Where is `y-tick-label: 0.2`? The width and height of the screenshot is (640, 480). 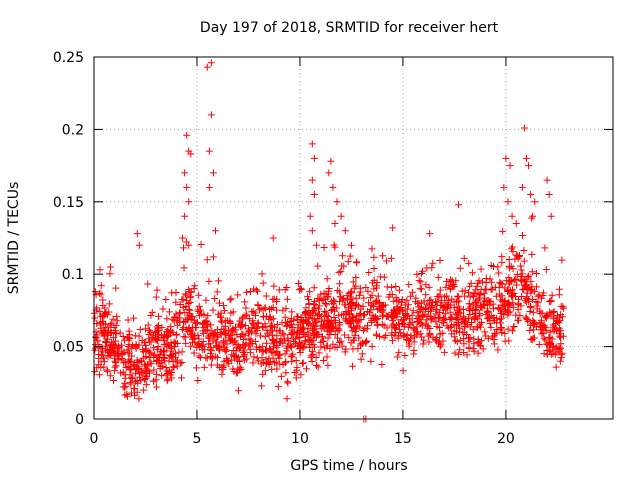
y-tick-label: 0.2 is located at coordinates (73, 130).